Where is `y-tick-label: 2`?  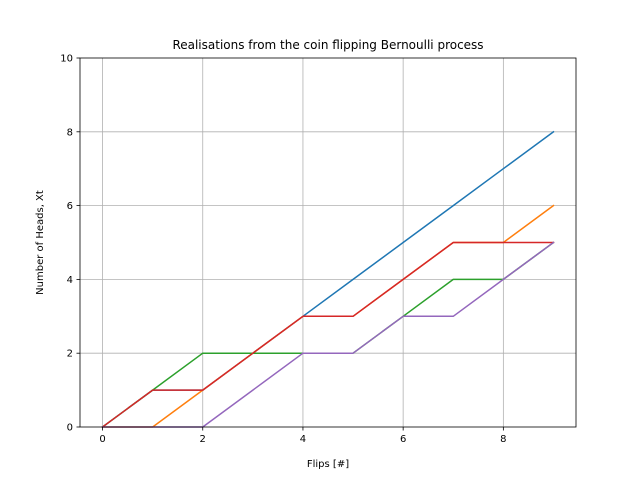 y-tick-label: 2 is located at coordinates (70, 354).